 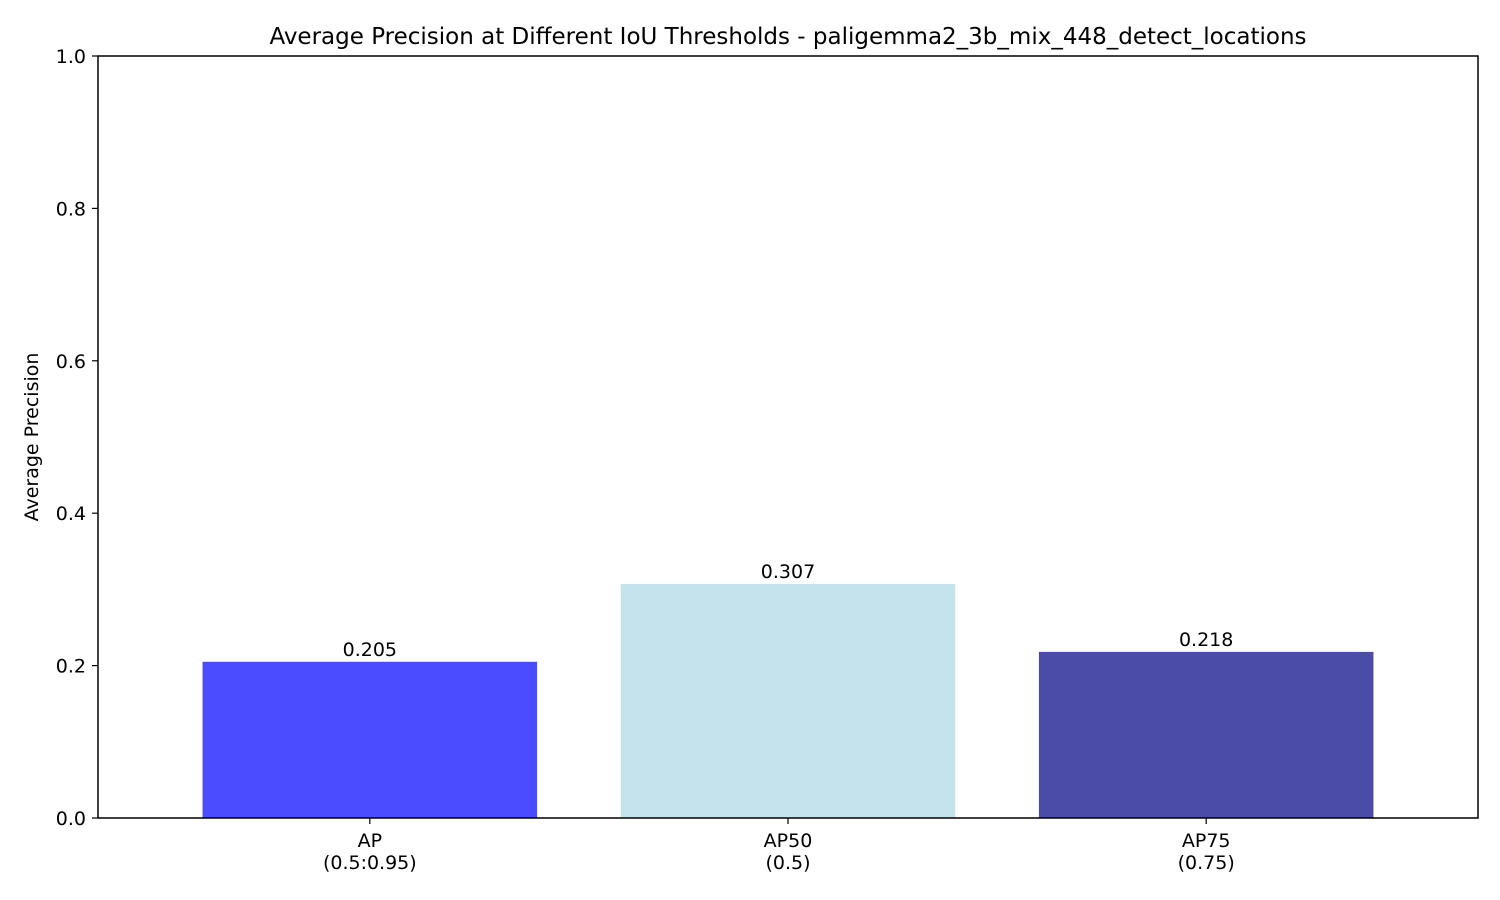 What do you see at coordinates (32, 437) in the screenshot?
I see `y-axis-label: Average Precision` at bounding box center [32, 437].